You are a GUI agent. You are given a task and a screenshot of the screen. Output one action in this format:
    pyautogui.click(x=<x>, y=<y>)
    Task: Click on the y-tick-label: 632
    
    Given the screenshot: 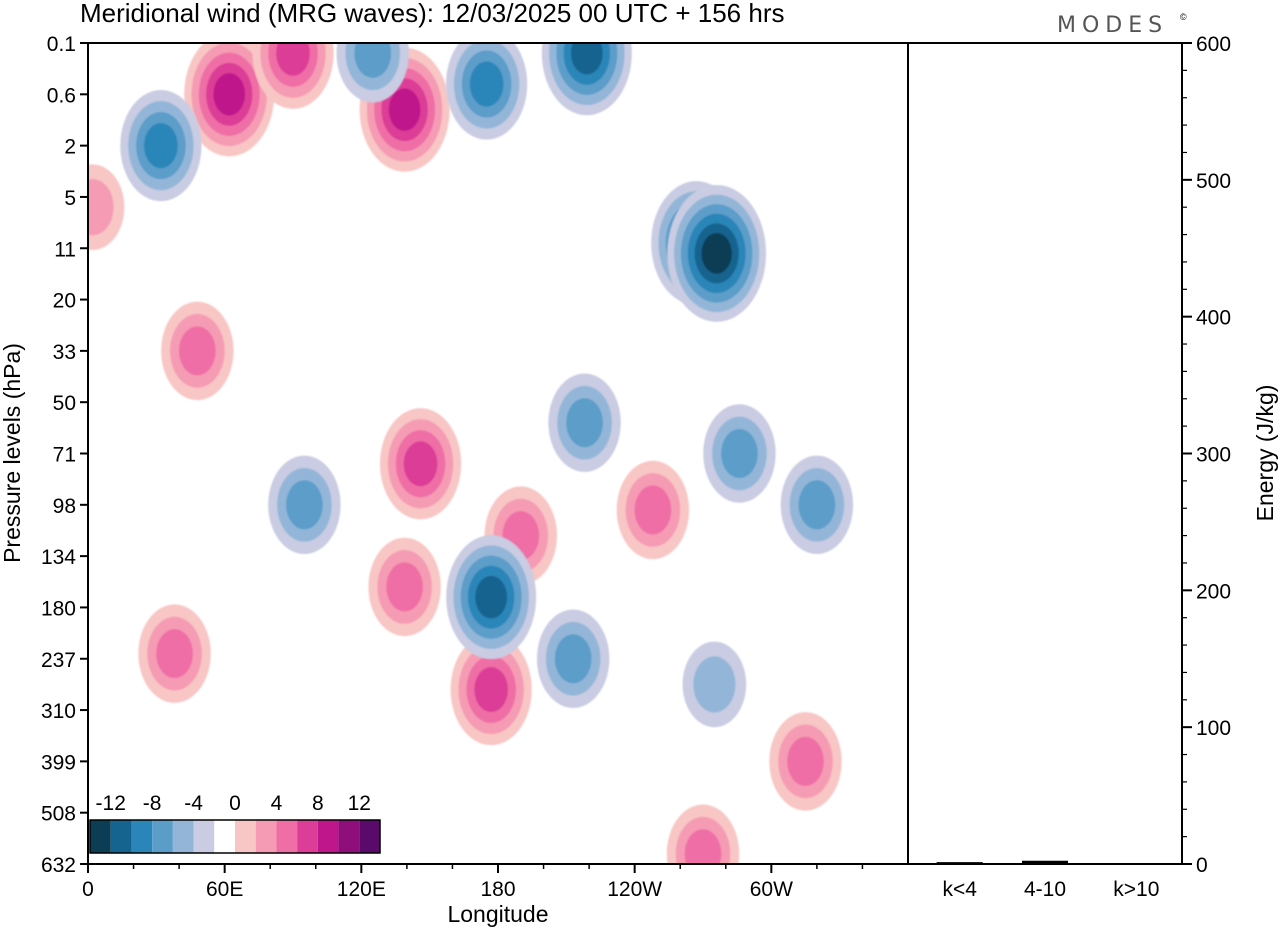 What is the action you would take?
    pyautogui.click(x=58, y=865)
    